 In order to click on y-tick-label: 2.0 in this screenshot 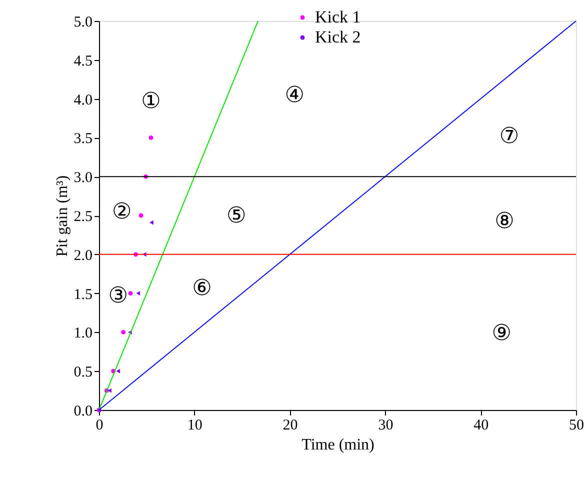, I will do `click(83, 256)`.